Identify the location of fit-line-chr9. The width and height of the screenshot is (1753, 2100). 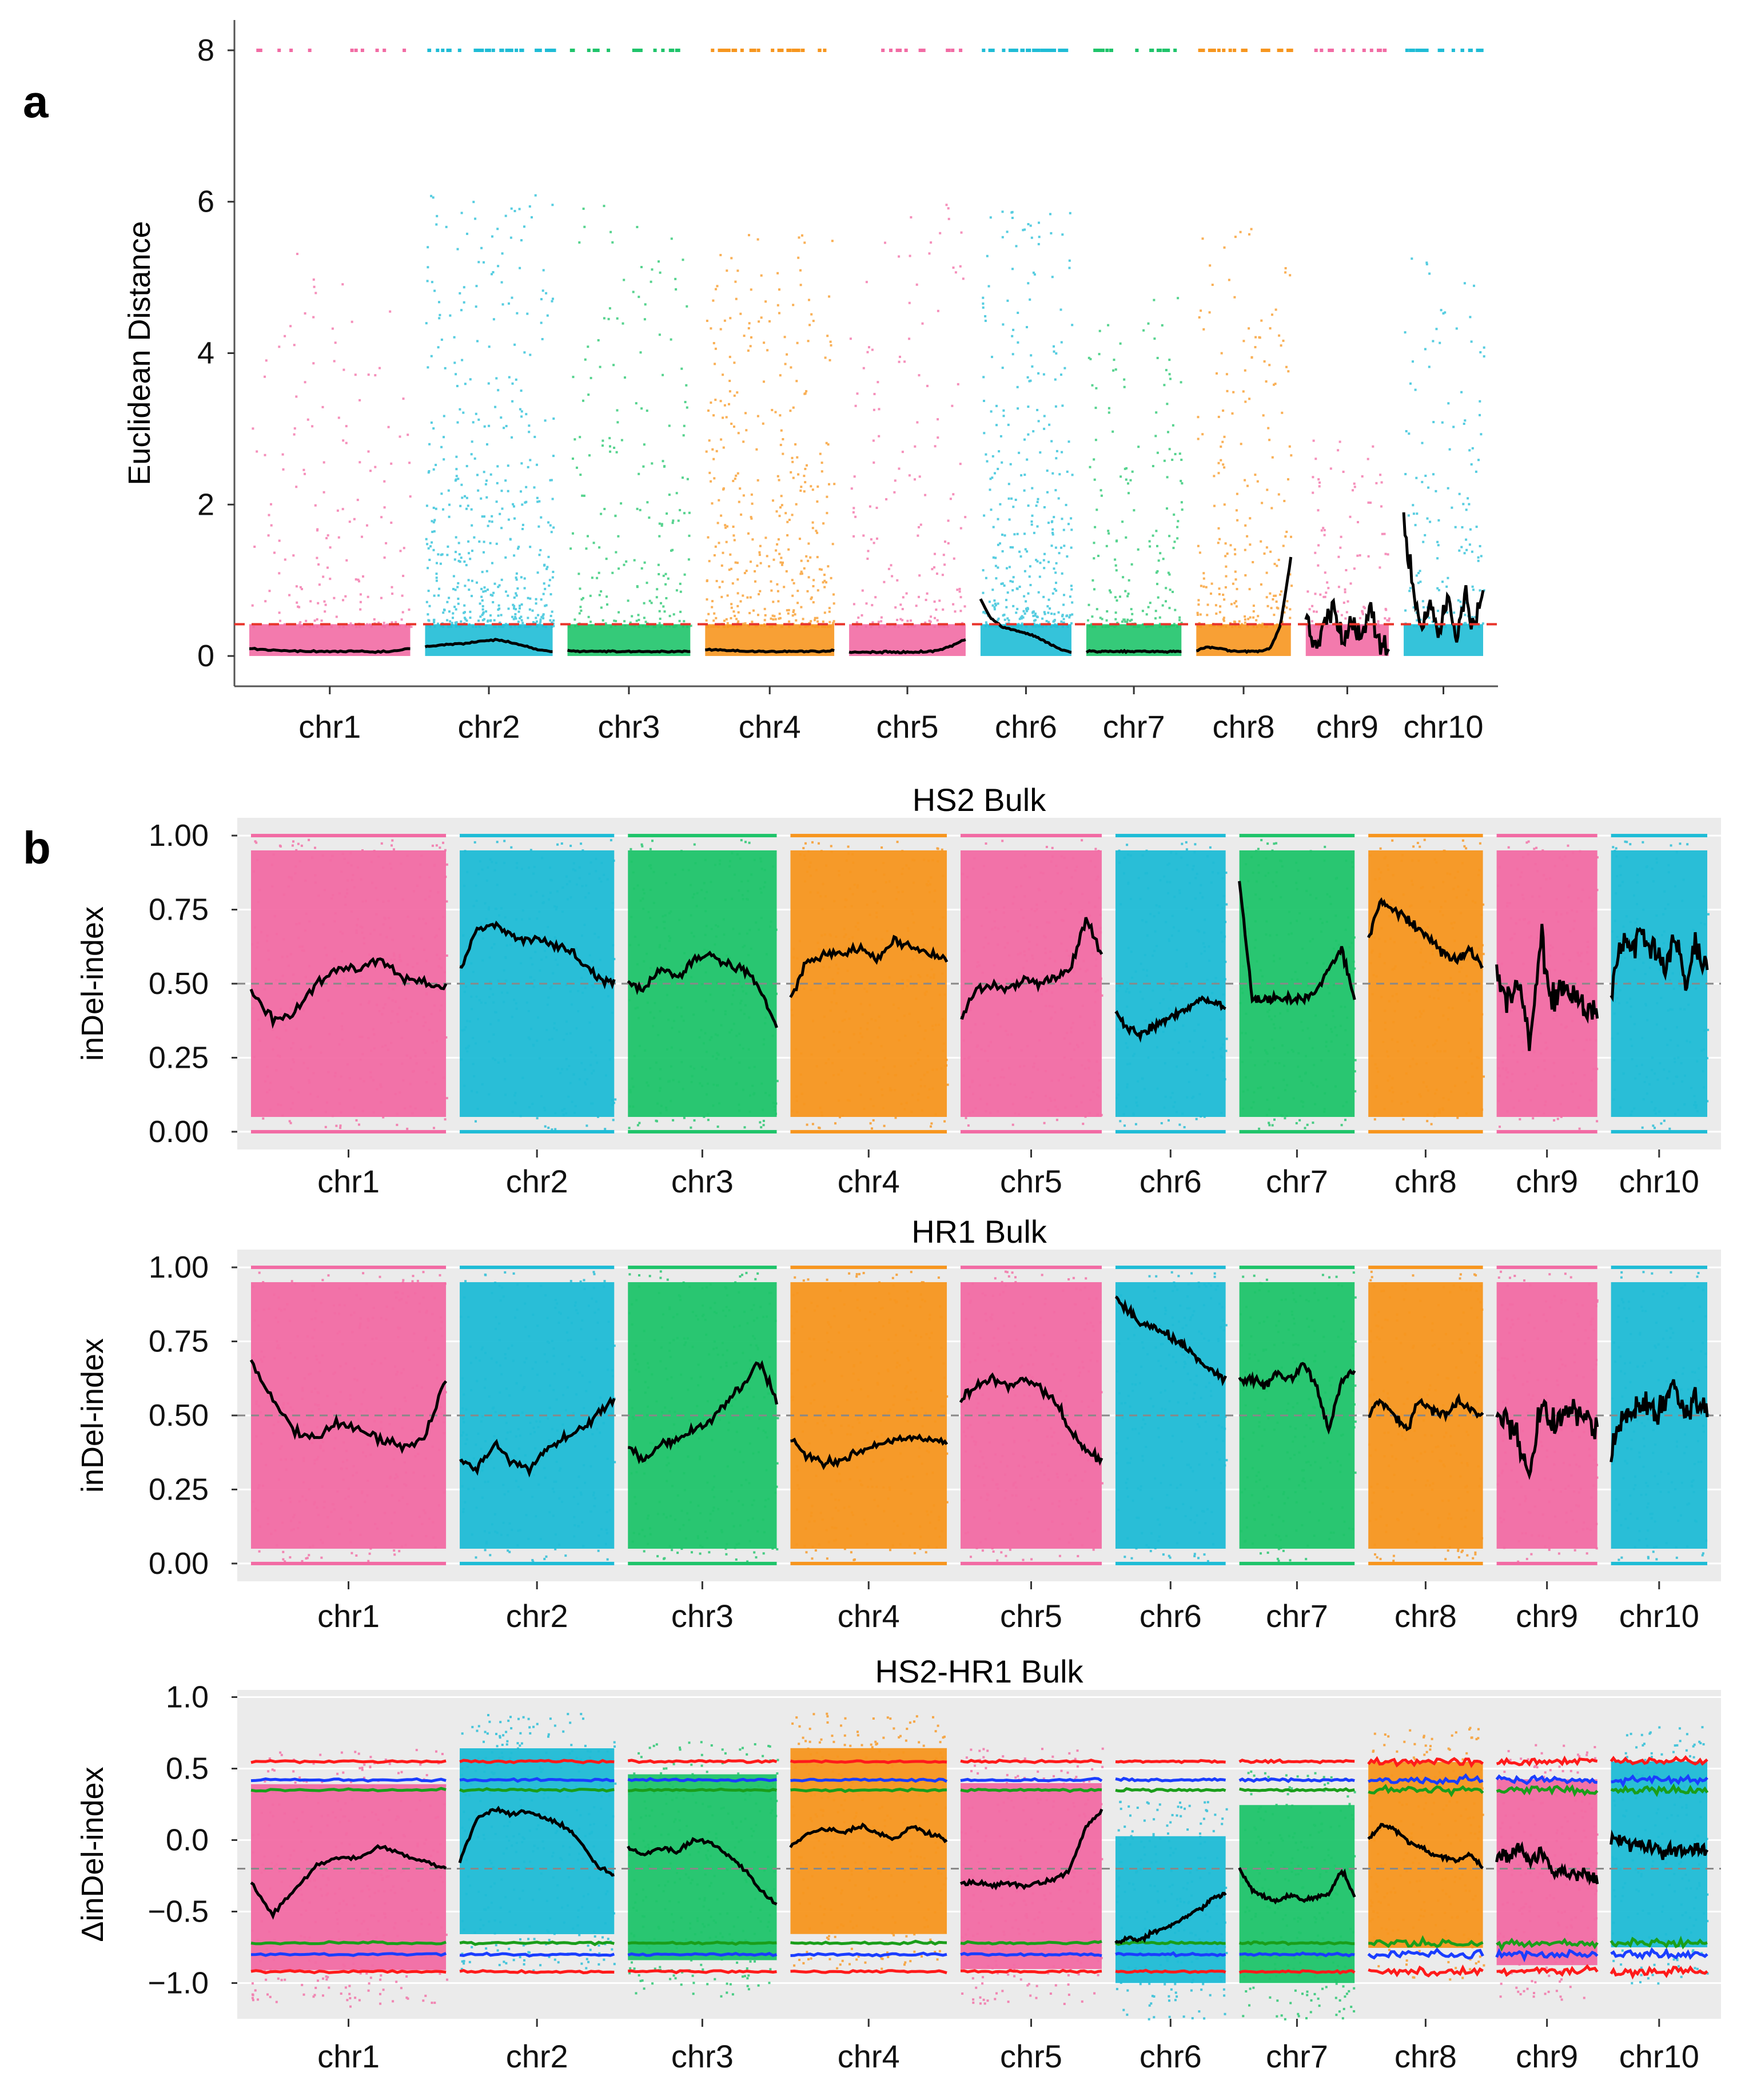
(1347, 626).